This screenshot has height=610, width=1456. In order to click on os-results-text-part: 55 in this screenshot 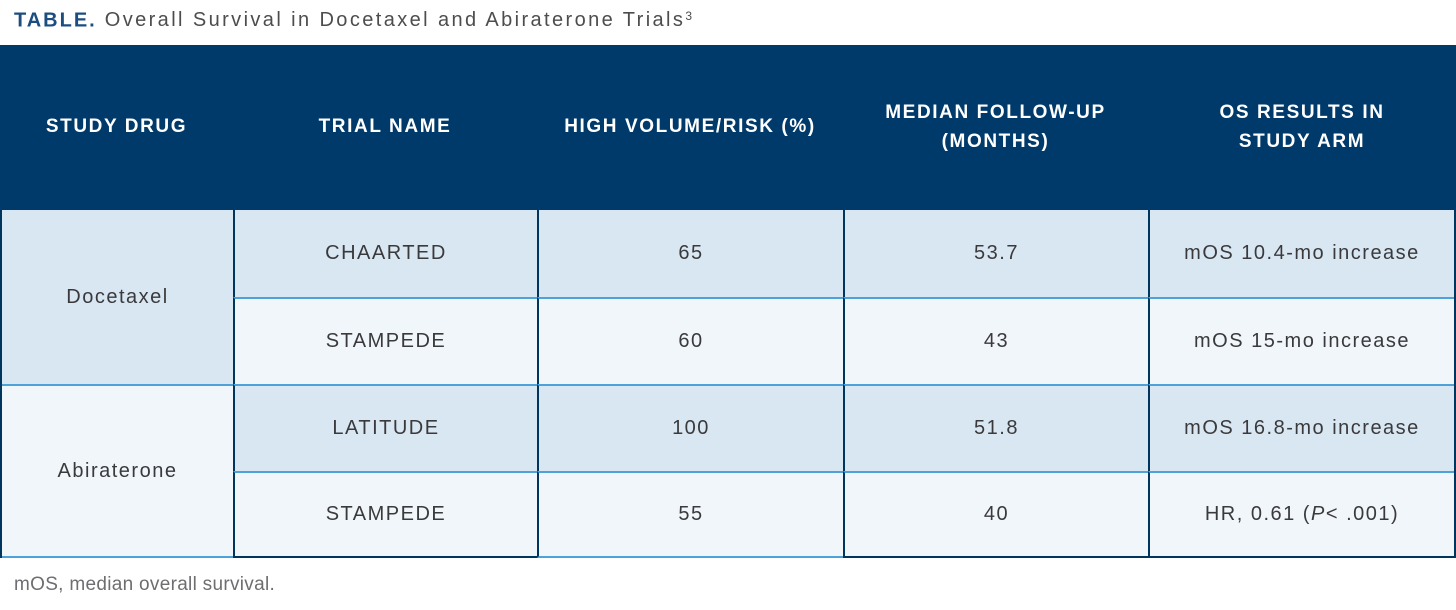, I will do `click(691, 514)`.